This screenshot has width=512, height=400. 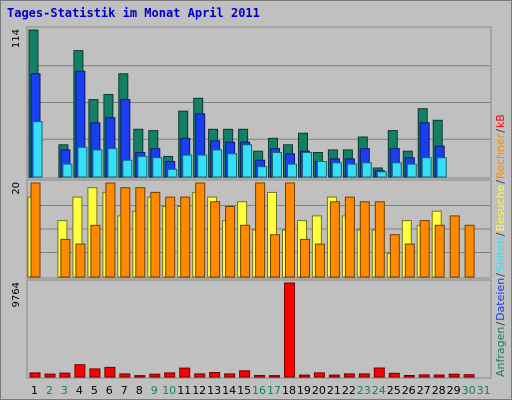 I want to click on x-tick-label-22: 22, so click(x=349, y=390).